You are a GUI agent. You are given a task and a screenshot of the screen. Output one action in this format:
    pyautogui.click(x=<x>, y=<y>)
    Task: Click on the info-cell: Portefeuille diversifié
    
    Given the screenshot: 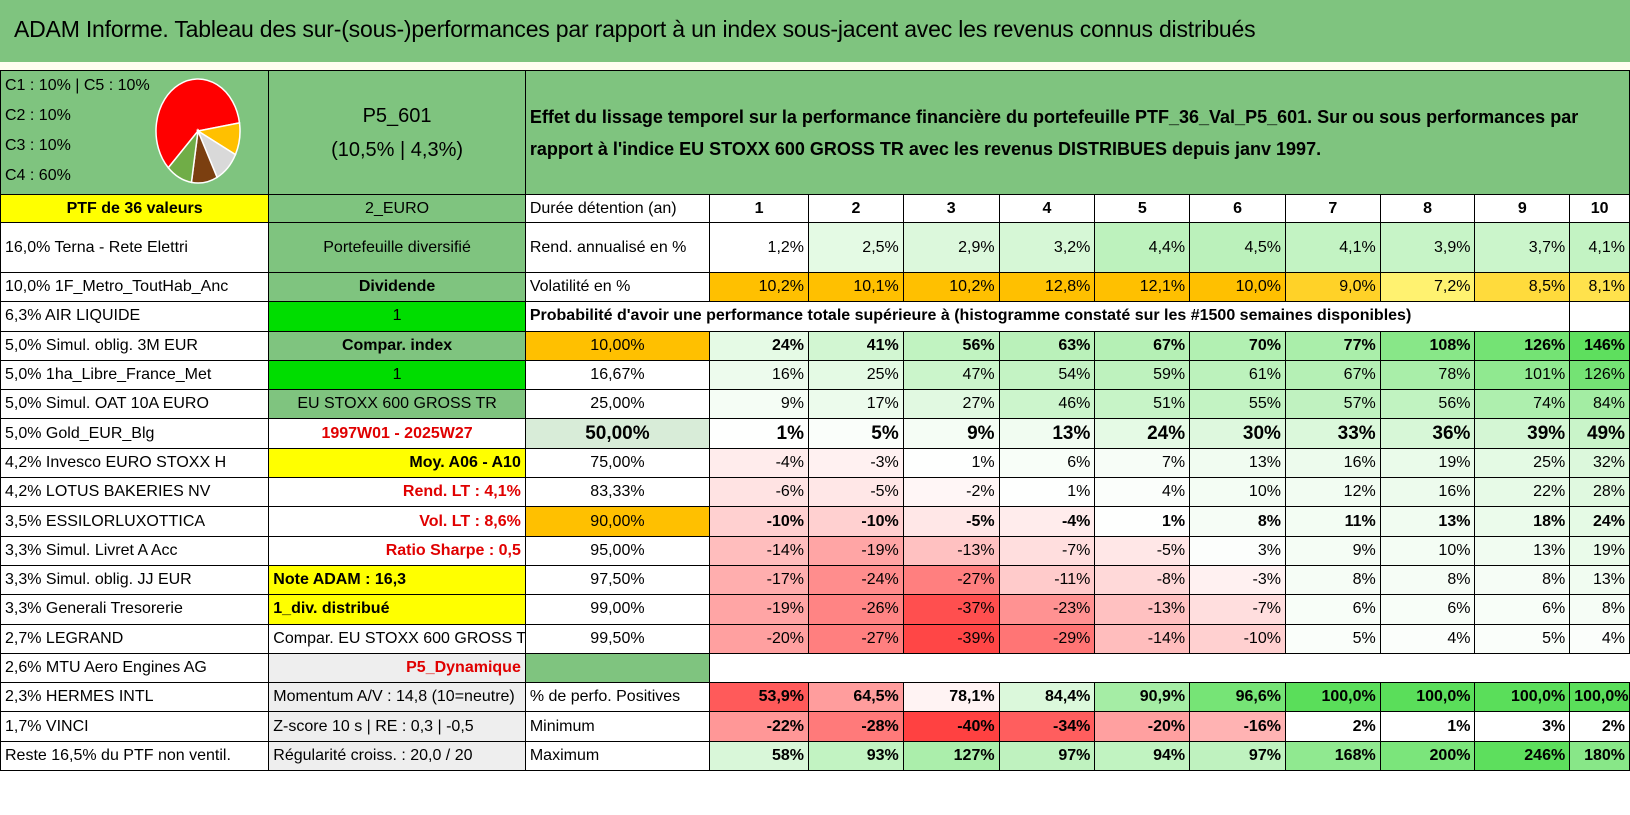 What is the action you would take?
    pyautogui.click(x=397, y=247)
    